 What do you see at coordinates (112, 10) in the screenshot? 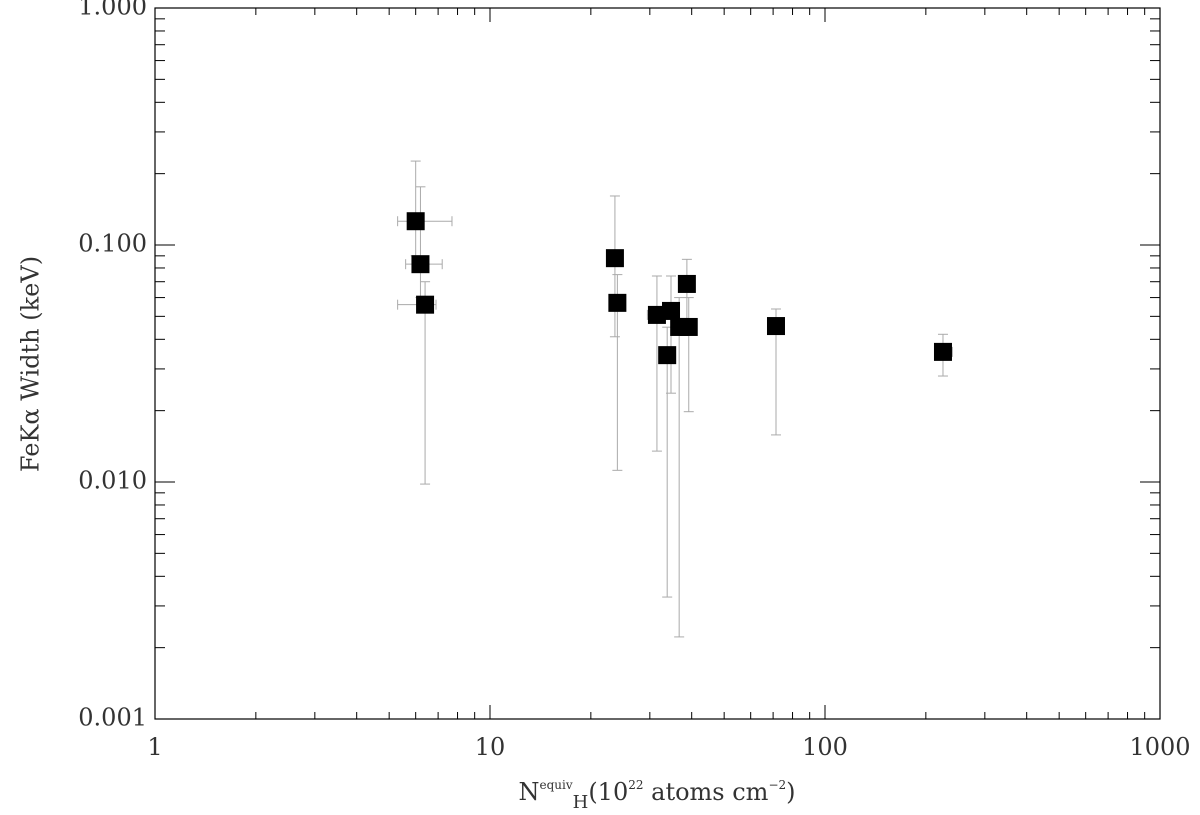
I see `y-tick-label: 1.000` at bounding box center [112, 10].